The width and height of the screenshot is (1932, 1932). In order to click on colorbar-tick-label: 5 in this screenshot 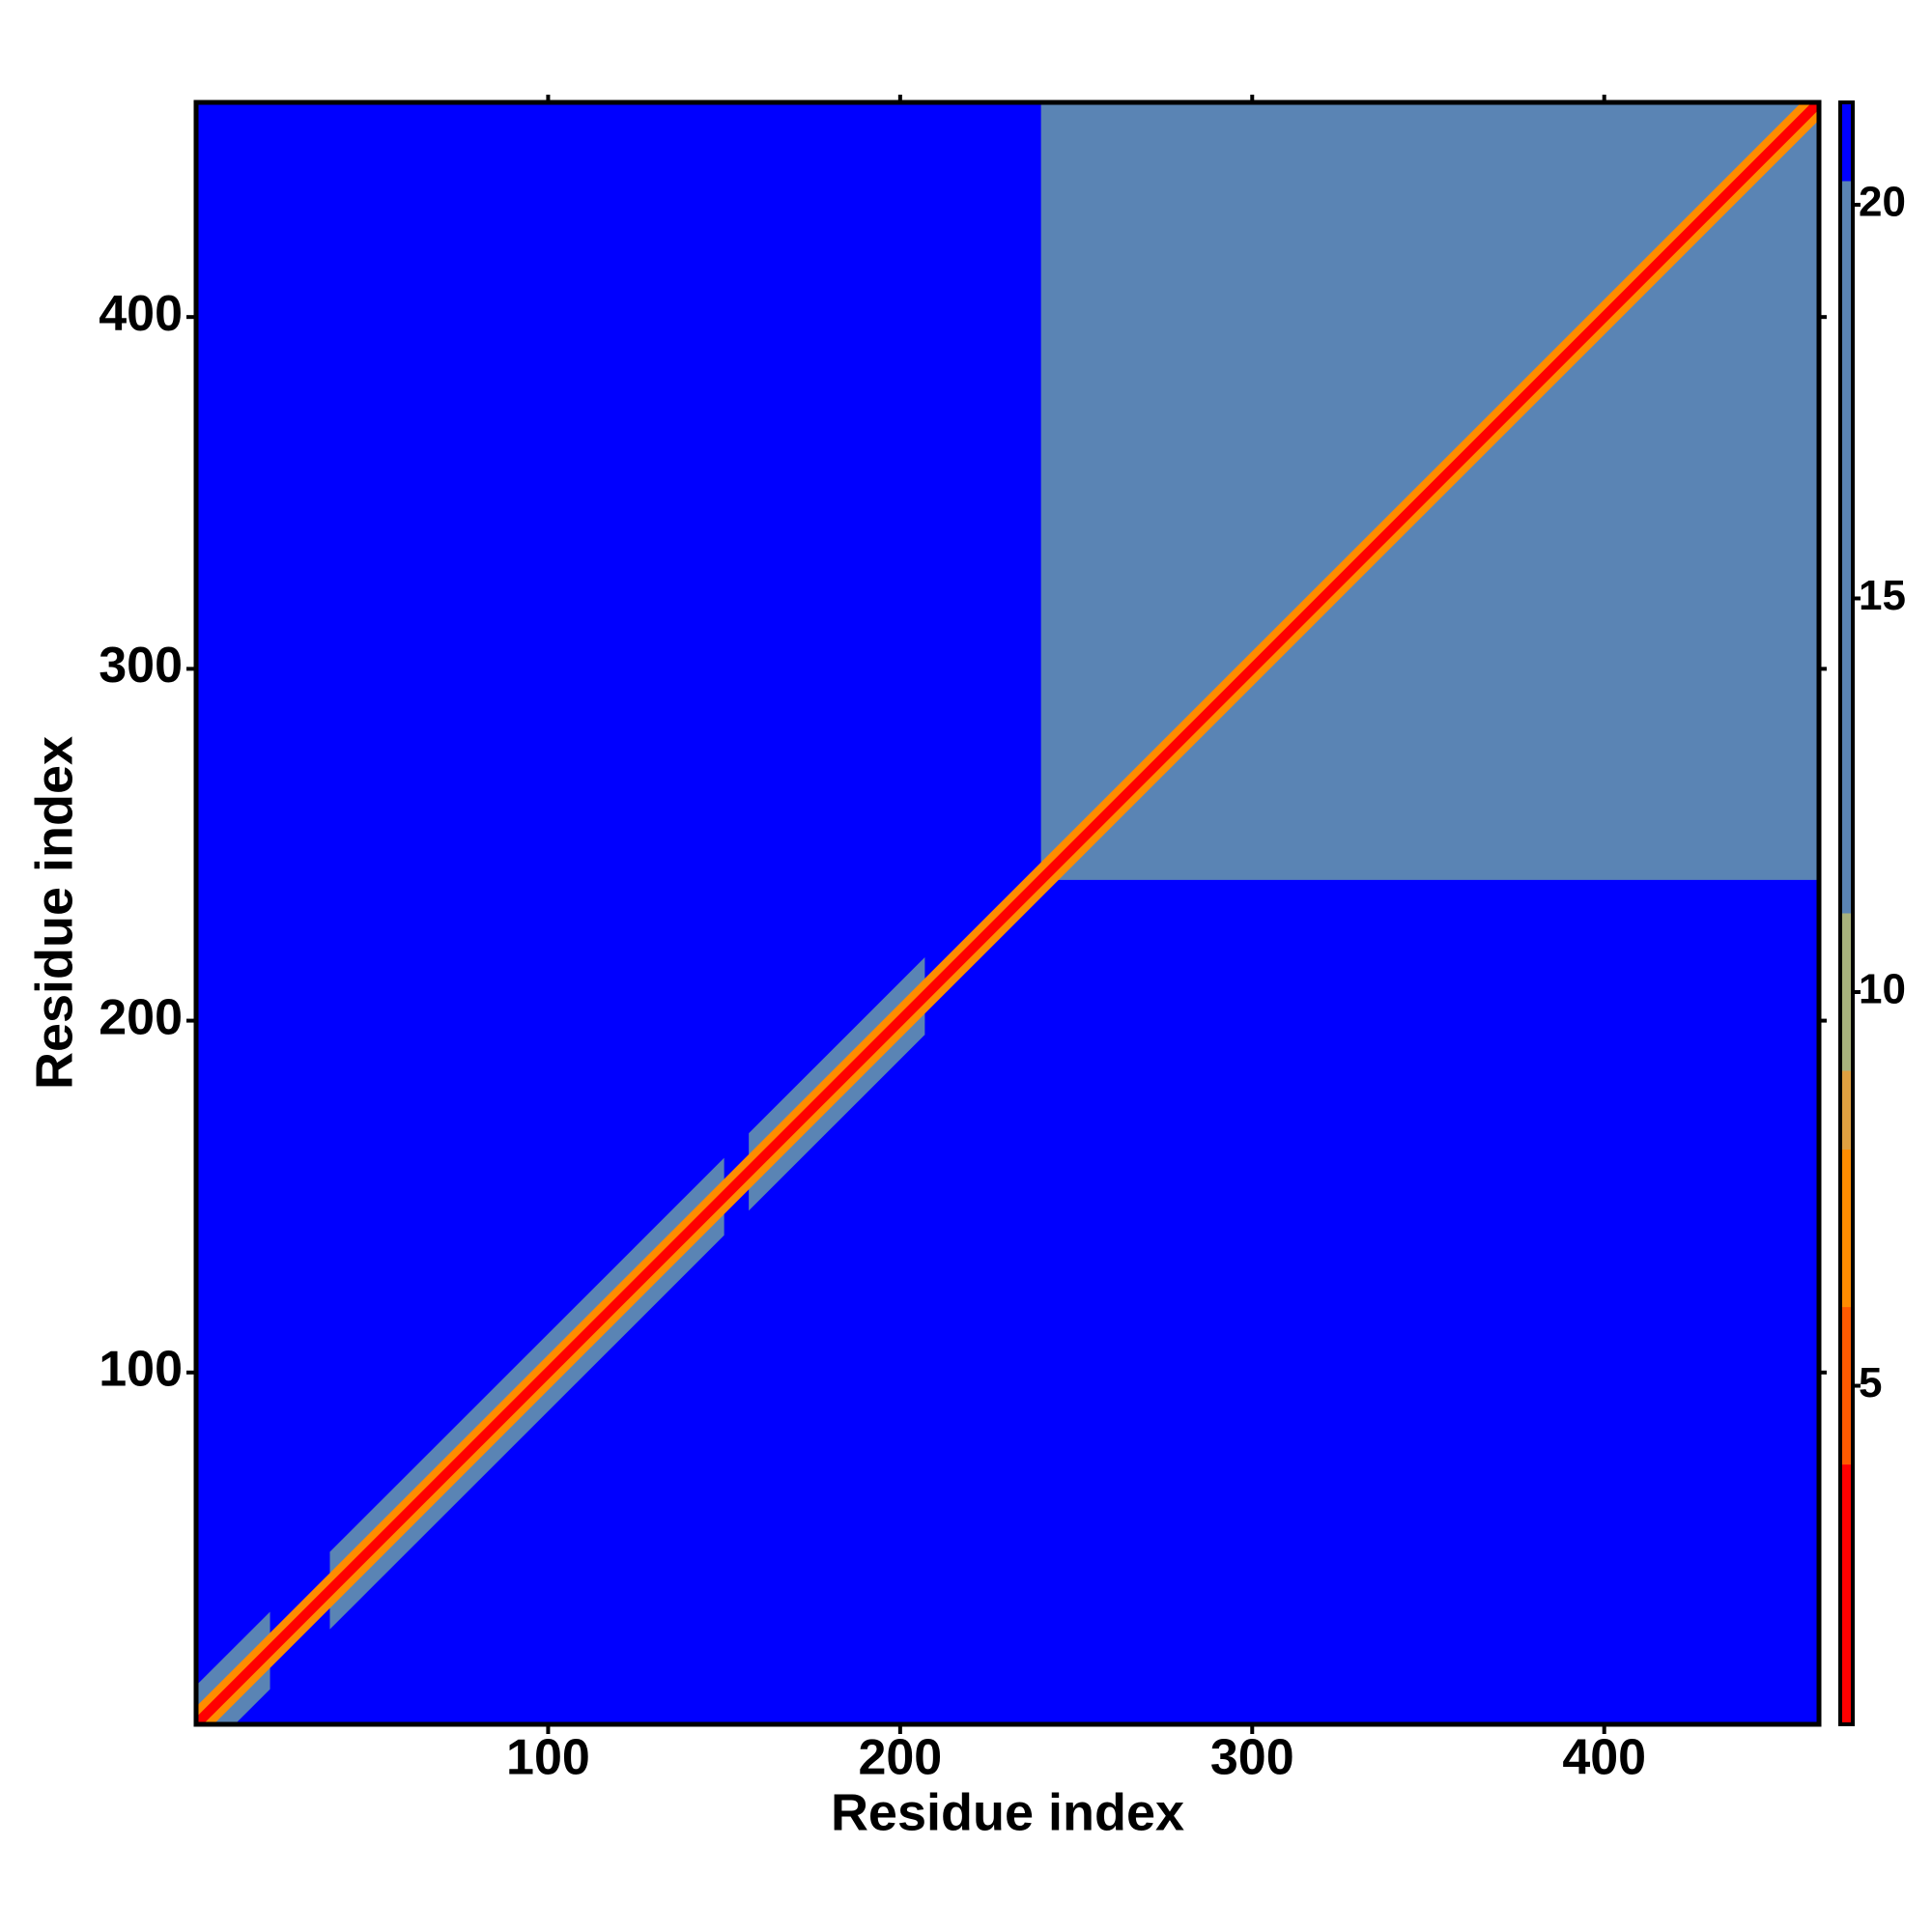, I will do `click(1870, 1382)`.